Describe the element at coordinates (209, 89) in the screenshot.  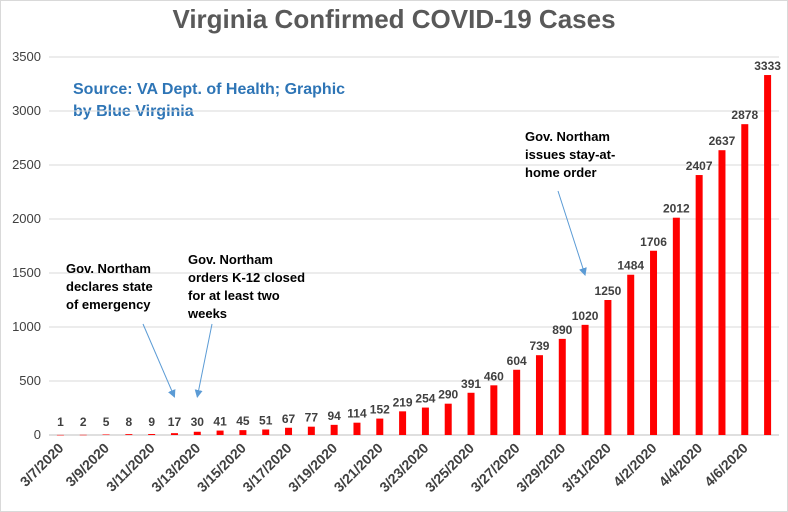
I see `source-note-line: Source: VA Dept. of Health; Graphic` at that location.